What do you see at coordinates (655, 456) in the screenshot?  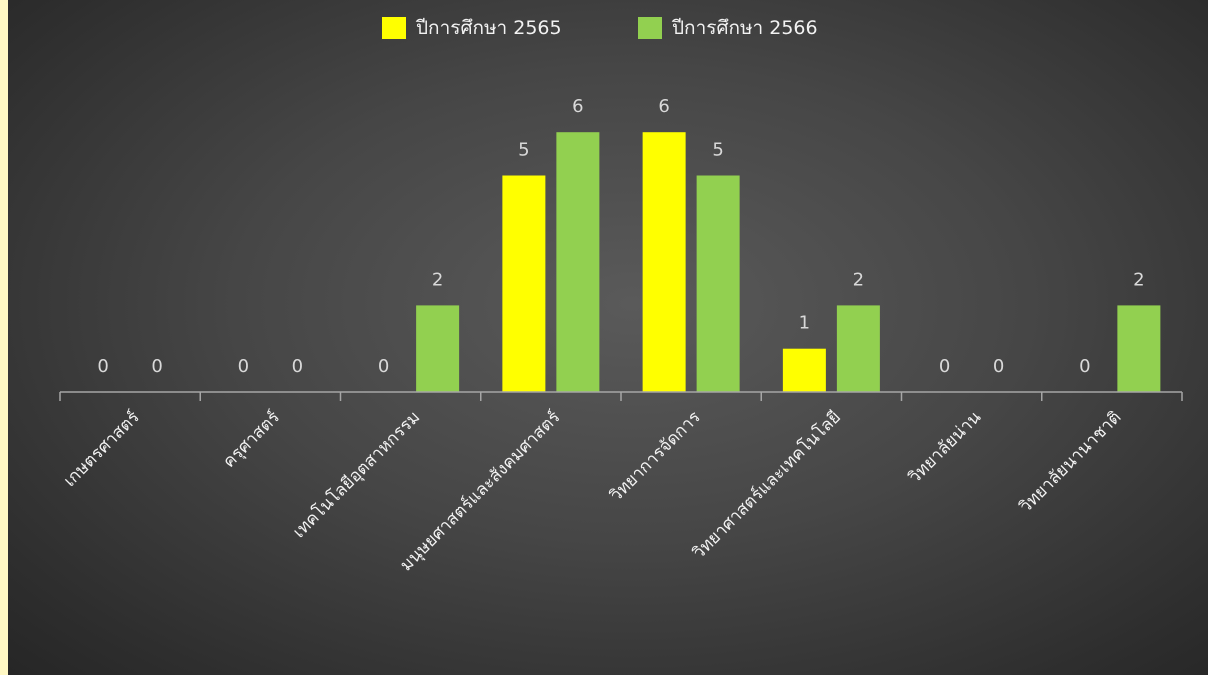 I see `category-label-5: วิทยาการจัดการ` at bounding box center [655, 456].